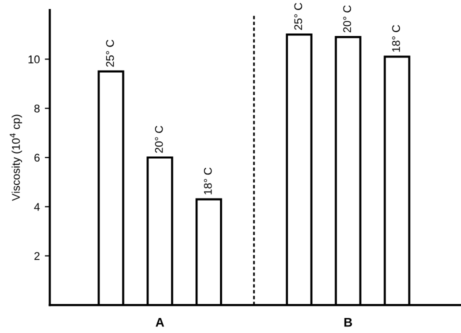 The image size is (461, 333). I want to click on y-tick-label: 4, so click(37, 207).